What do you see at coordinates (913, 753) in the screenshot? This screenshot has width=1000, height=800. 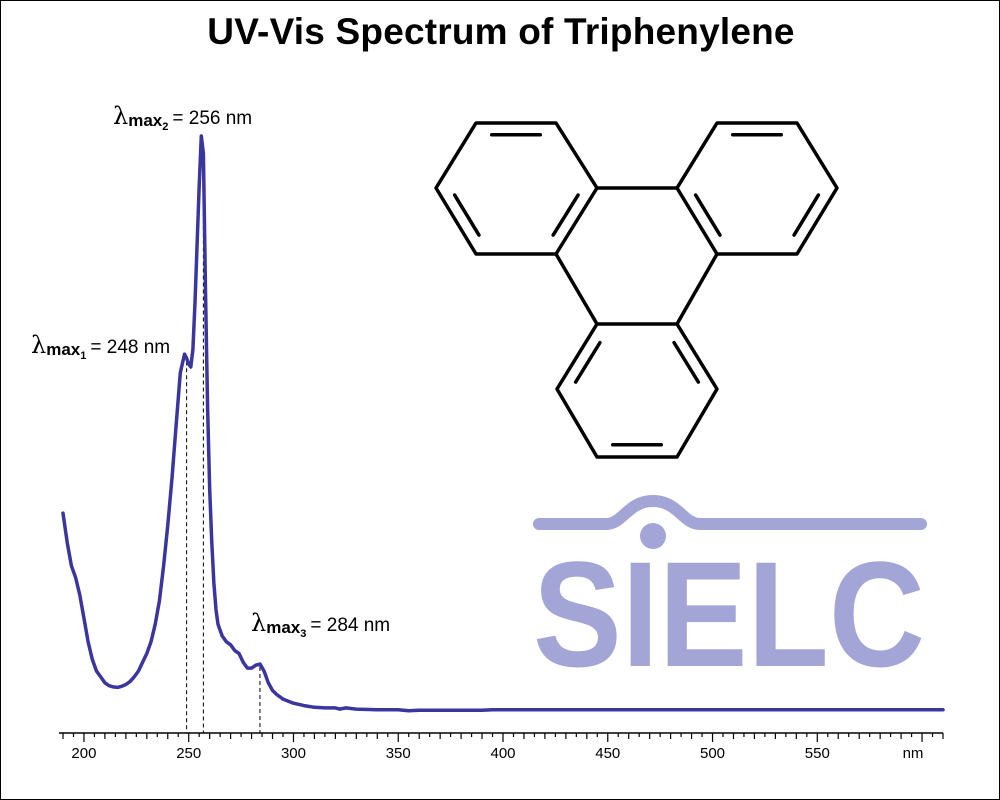 I see `x-unit-label: nm` at bounding box center [913, 753].